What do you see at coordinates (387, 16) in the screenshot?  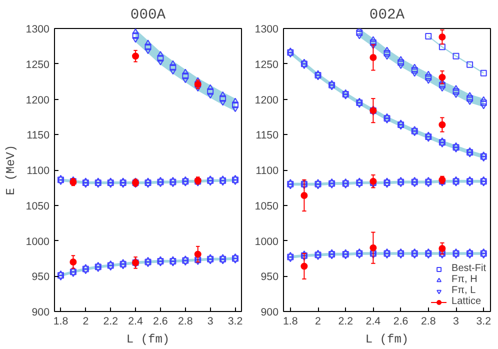 I see `chart-title: 002A` at bounding box center [387, 16].